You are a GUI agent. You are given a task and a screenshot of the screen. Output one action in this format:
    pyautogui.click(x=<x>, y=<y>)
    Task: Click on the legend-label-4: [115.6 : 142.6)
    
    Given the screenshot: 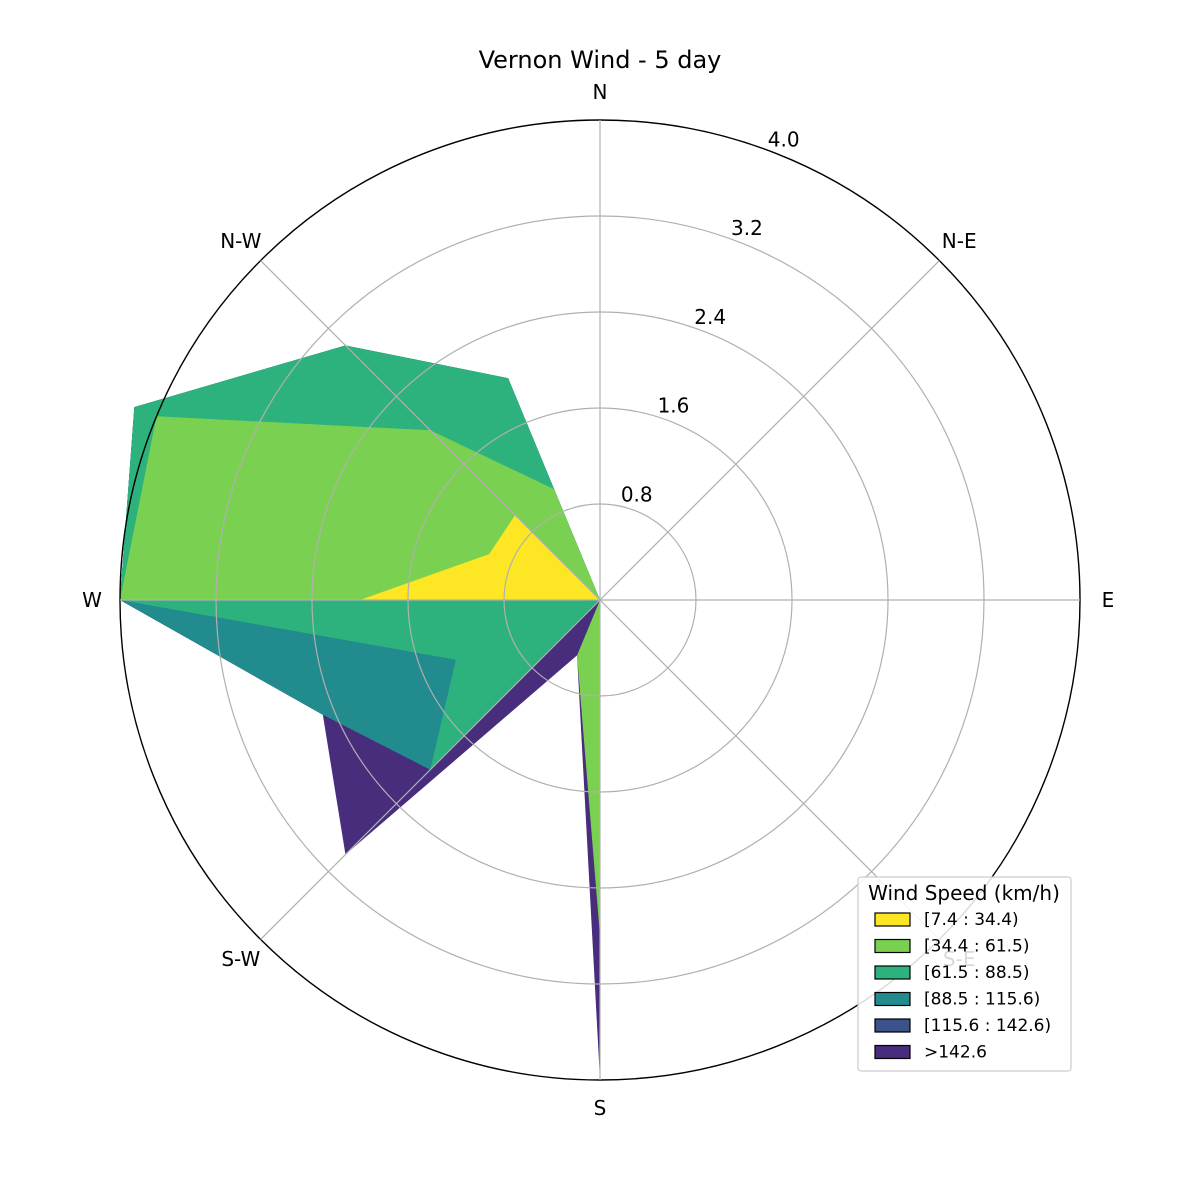 What is the action you would take?
    pyautogui.click(x=987, y=1026)
    